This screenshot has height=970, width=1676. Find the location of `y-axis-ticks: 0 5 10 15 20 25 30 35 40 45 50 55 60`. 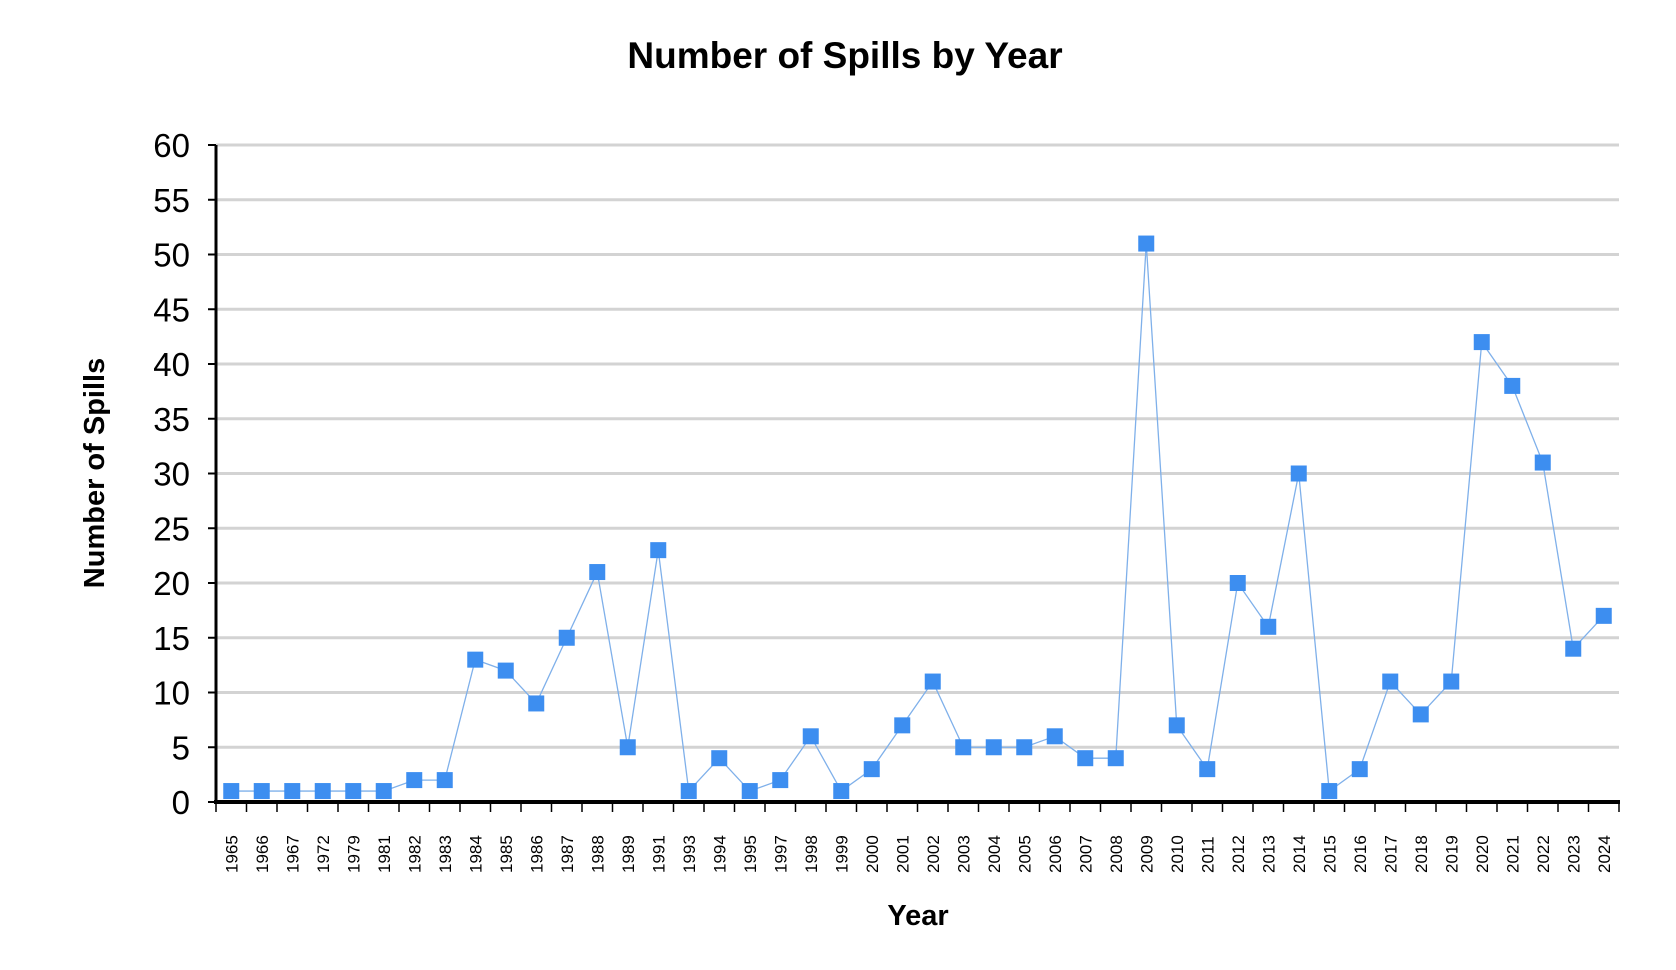

y-axis-ticks: 0 5 10 15 20 25 30 35 40 45 50 55 60 is located at coordinates (184, 474).